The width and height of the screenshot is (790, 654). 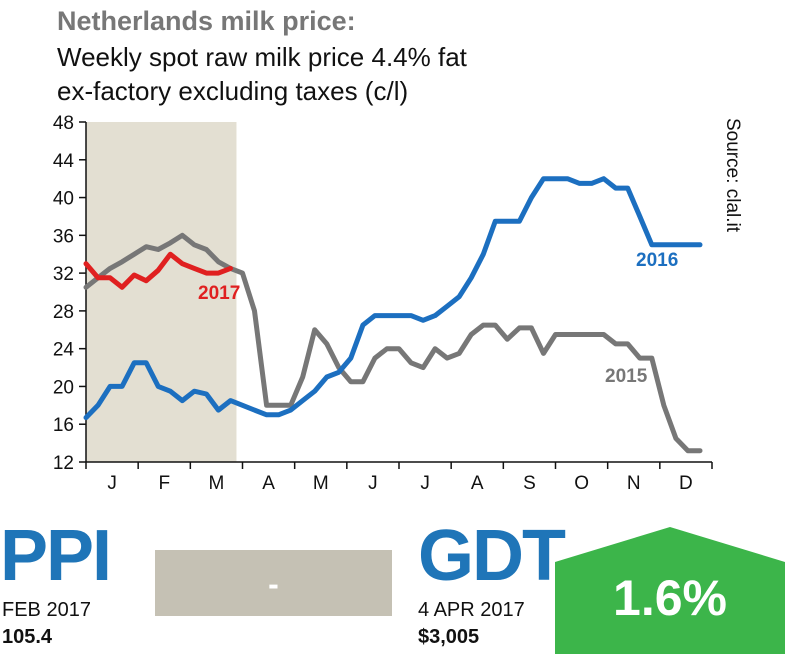 I want to click on y-axis: 48 44 40 36 32 28 24 20 16 12, so click(x=70, y=293).